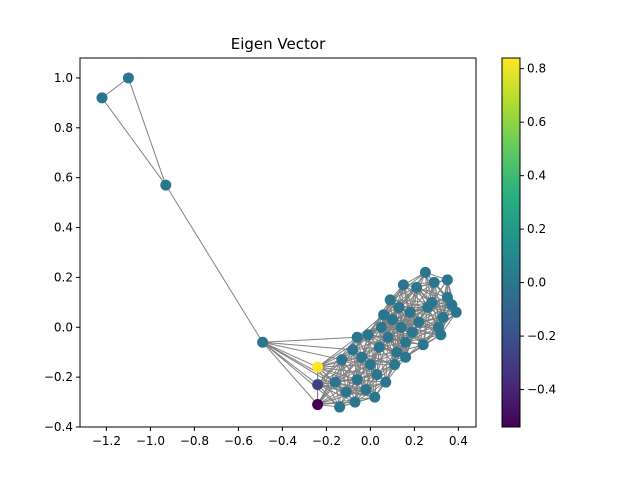  Describe the element at coordinates (58, 377) in the screenshot. I see `y-tick-label: −0.2` at that location.